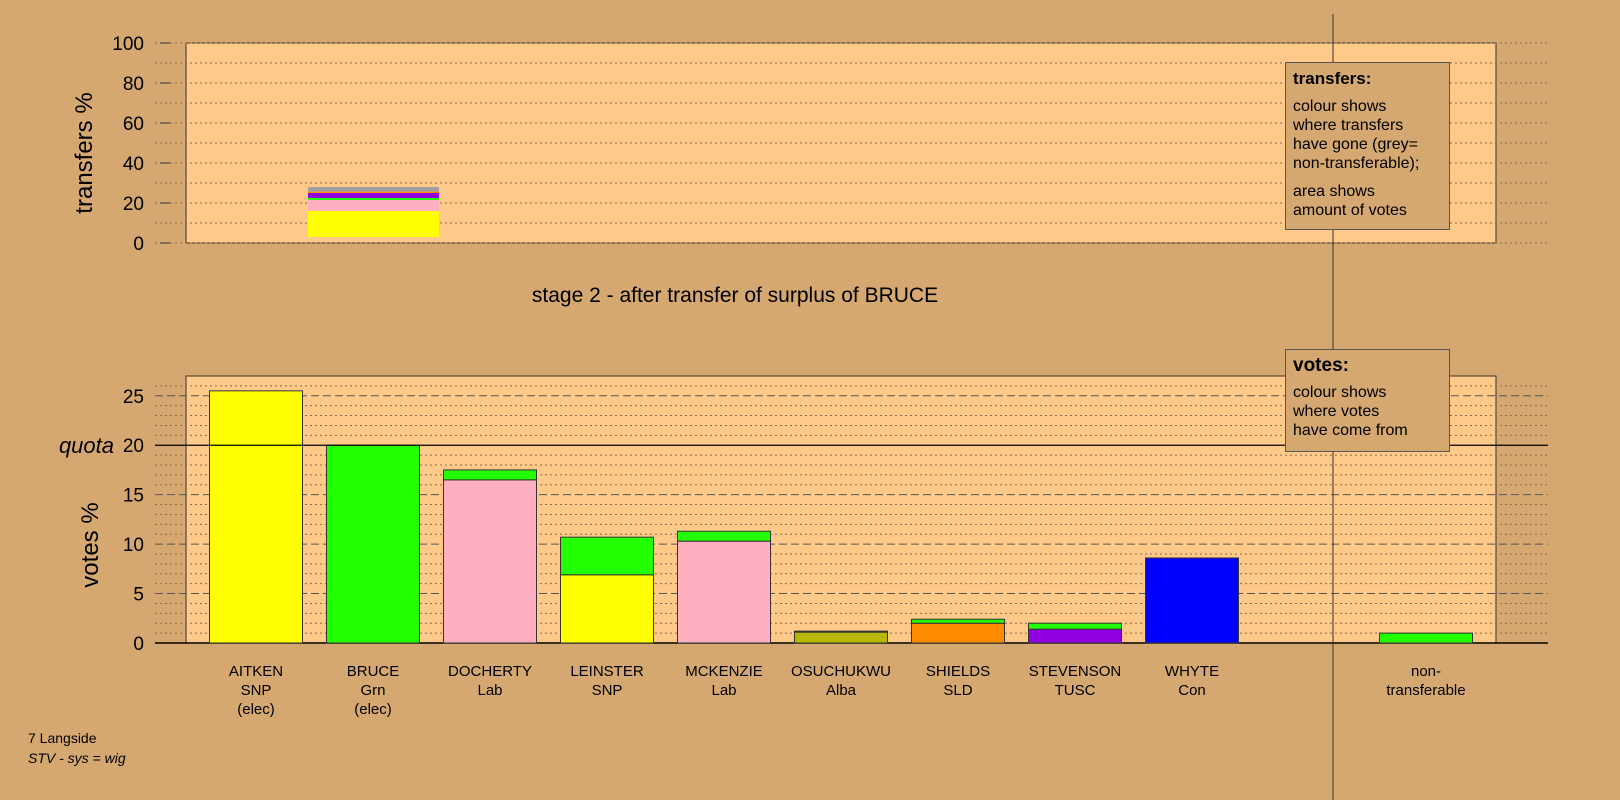 The height and width of the screenshot is (800, 1620). I want to click on transfer-segment-grn, so click(373, 199).